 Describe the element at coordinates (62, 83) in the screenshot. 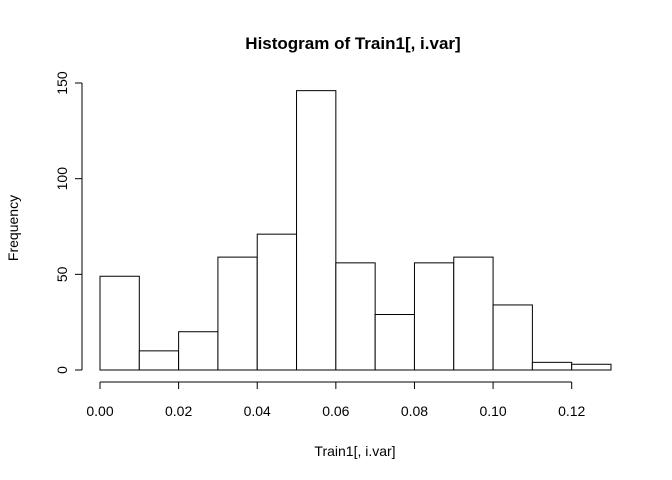

I see `y-tick-label-3: 150` at that location.